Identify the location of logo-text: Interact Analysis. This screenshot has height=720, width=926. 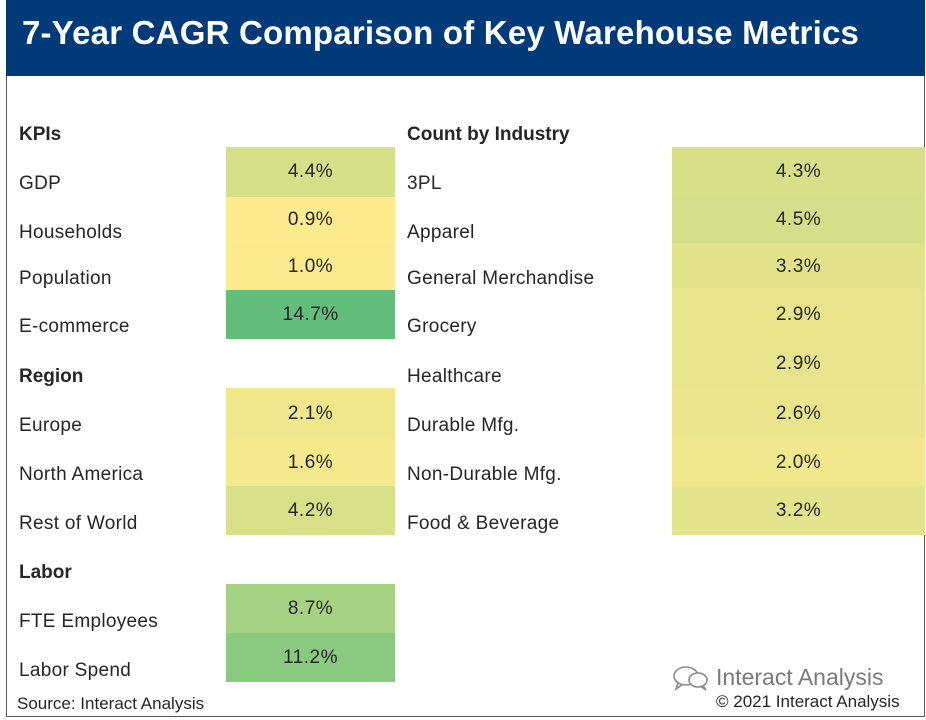
(800, 677).